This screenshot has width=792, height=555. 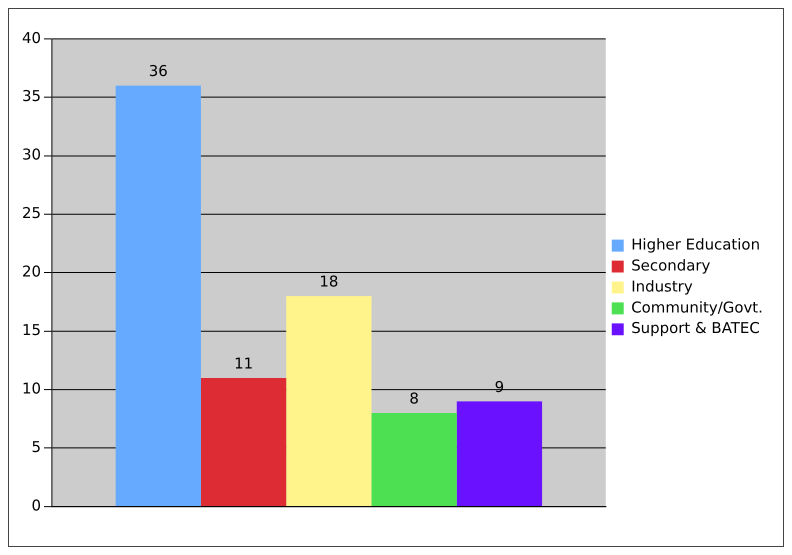 I want to click on y-tick-label: 35, so click(x=32, y=96).